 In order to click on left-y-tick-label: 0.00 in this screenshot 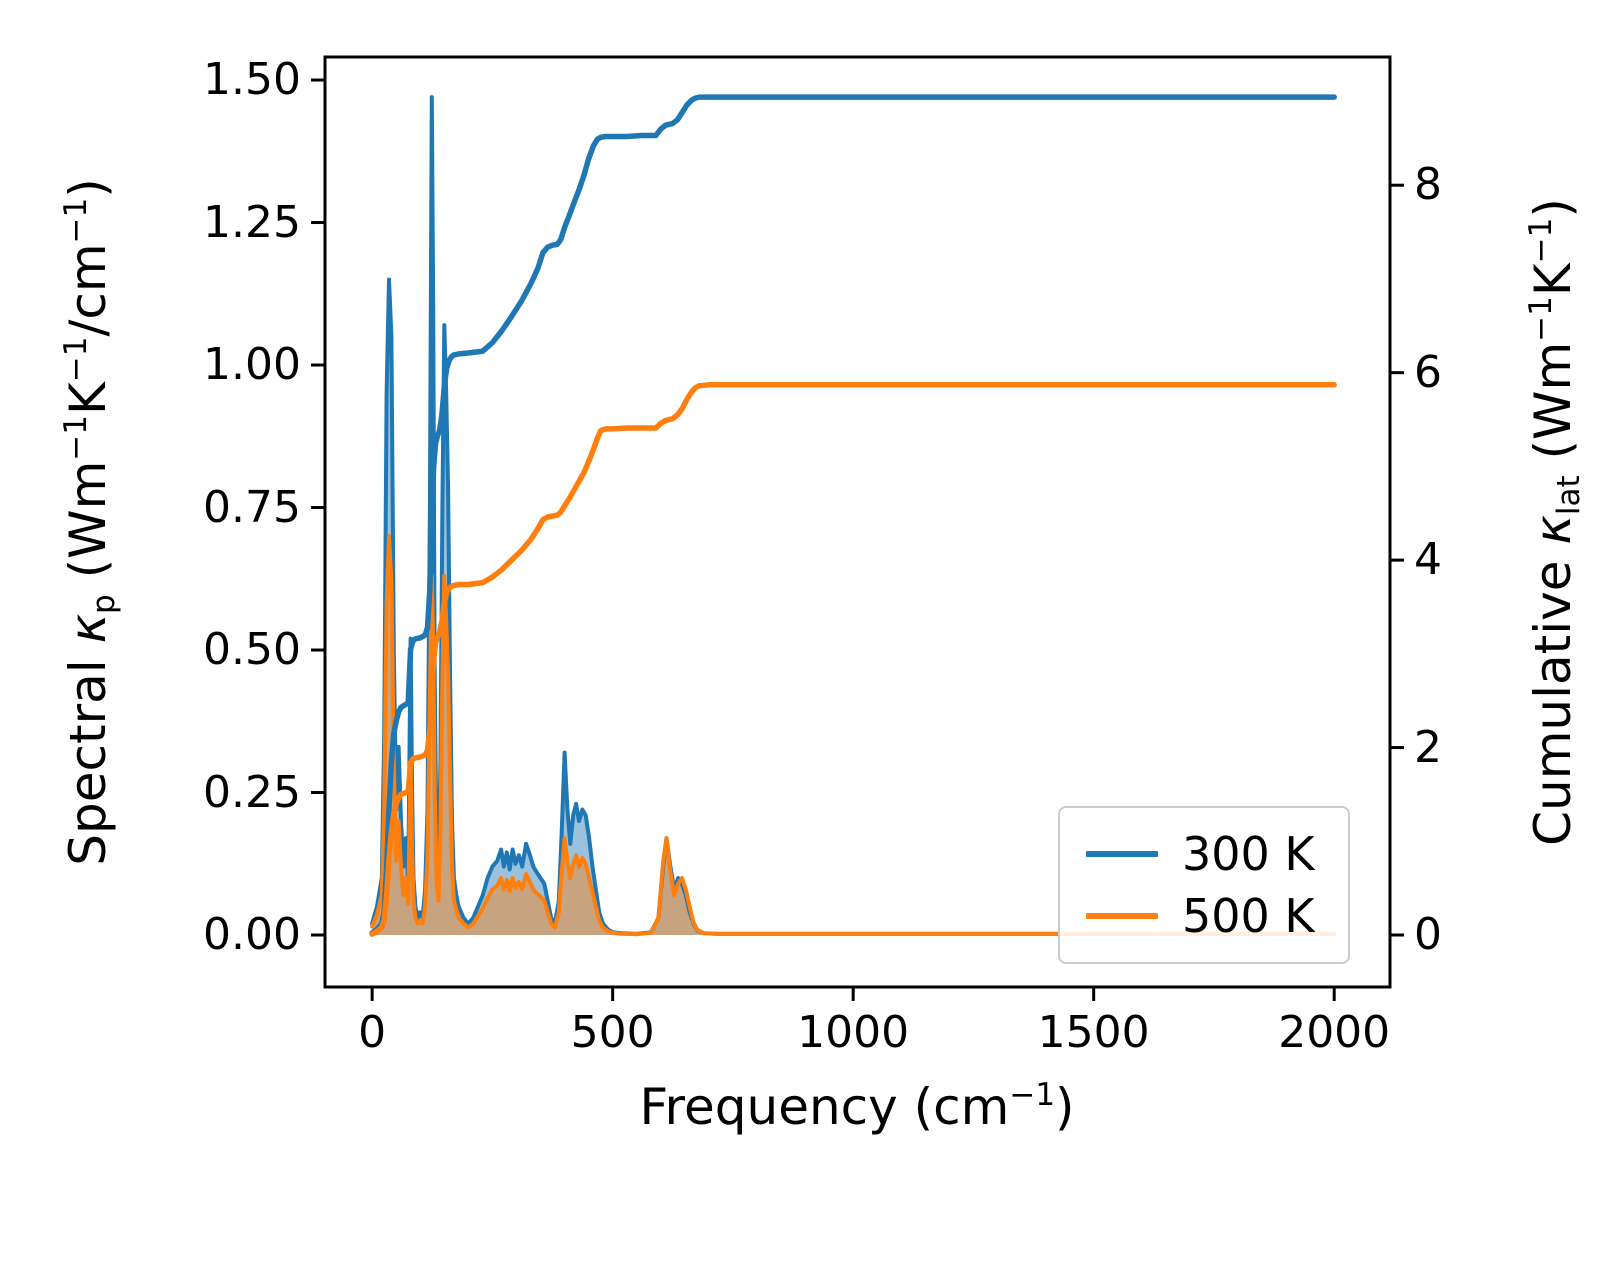, I will do `click(252, 935)`.